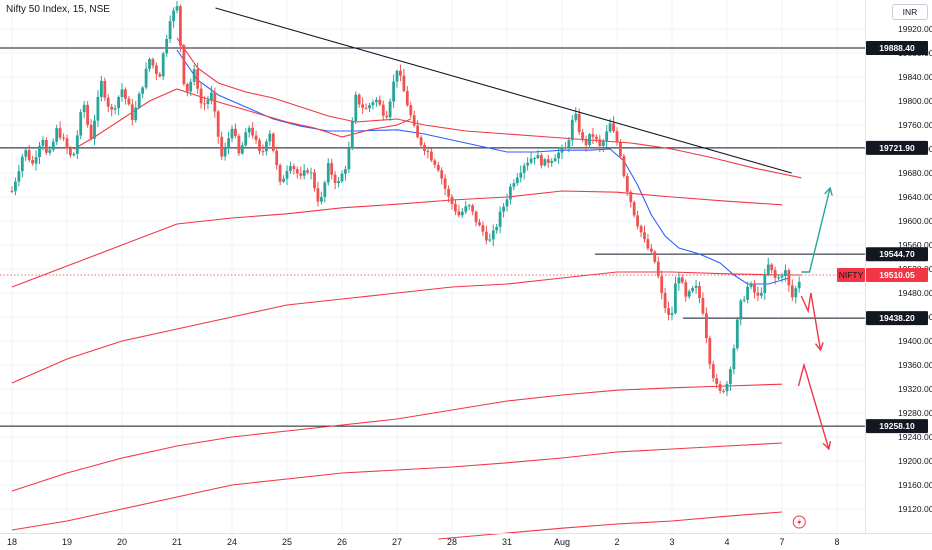 Image resolution: width=932 pixels, height=550 pixels. What do you see at coordinates (910, 12) in the screenshot?
I see `currency-label: INR` at bounding box center [910, 12].